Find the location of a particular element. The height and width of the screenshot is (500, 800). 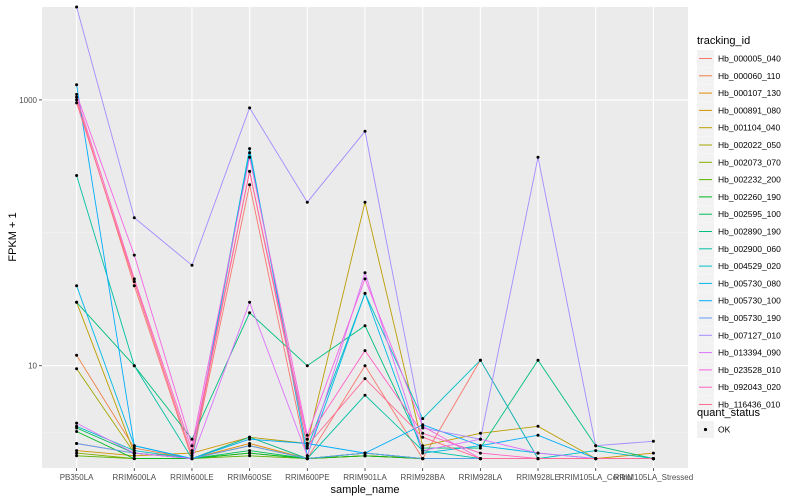

legend-label: Hb_002890_190 is located at coordinates (749, 232).